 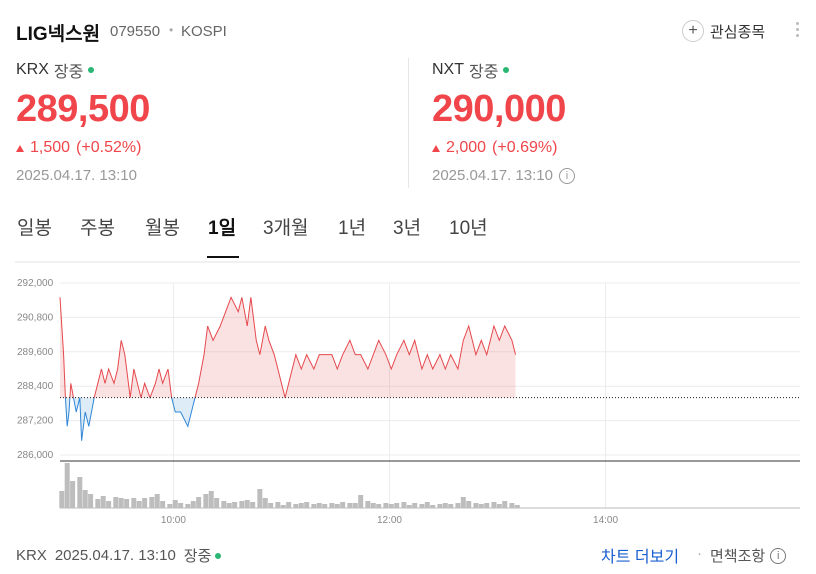 I want to click on change-value: 2,000, so click(x=466, y=147).